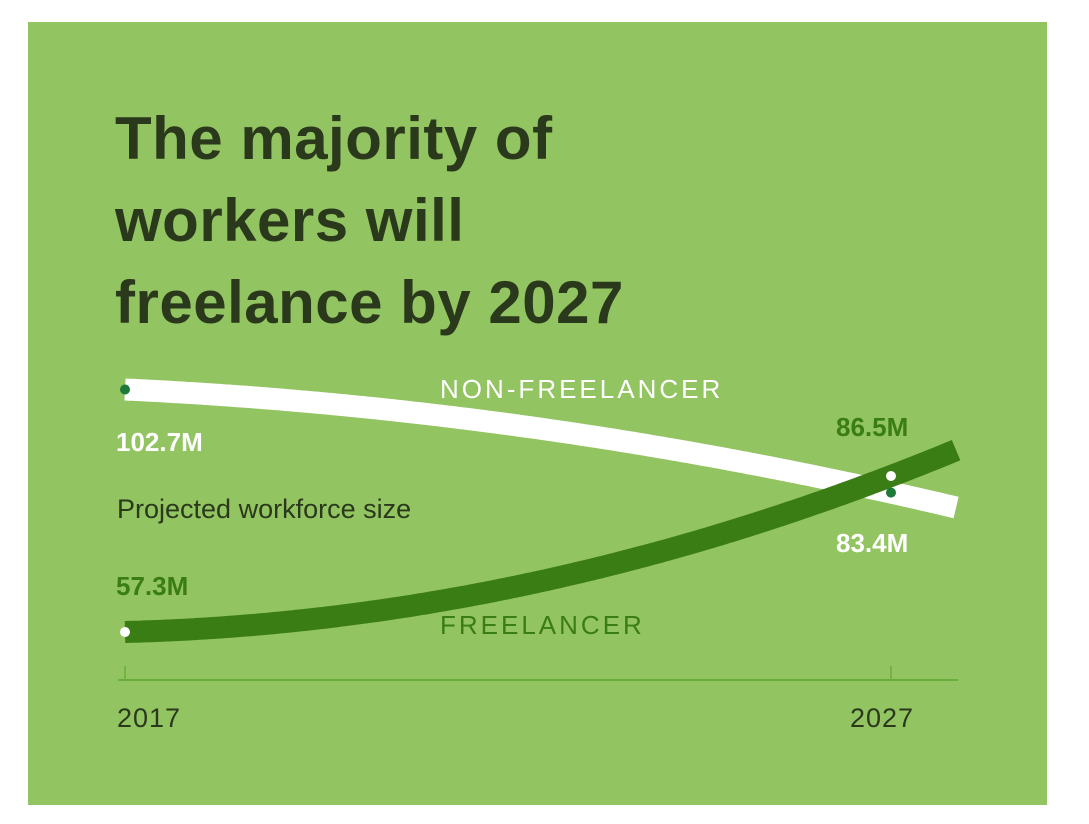 The width and height of the screenshot is (1089, 824). Describe the element at coordinates (541, 448) in the screenshot. I see `series-line-non-freelancer` at that location.